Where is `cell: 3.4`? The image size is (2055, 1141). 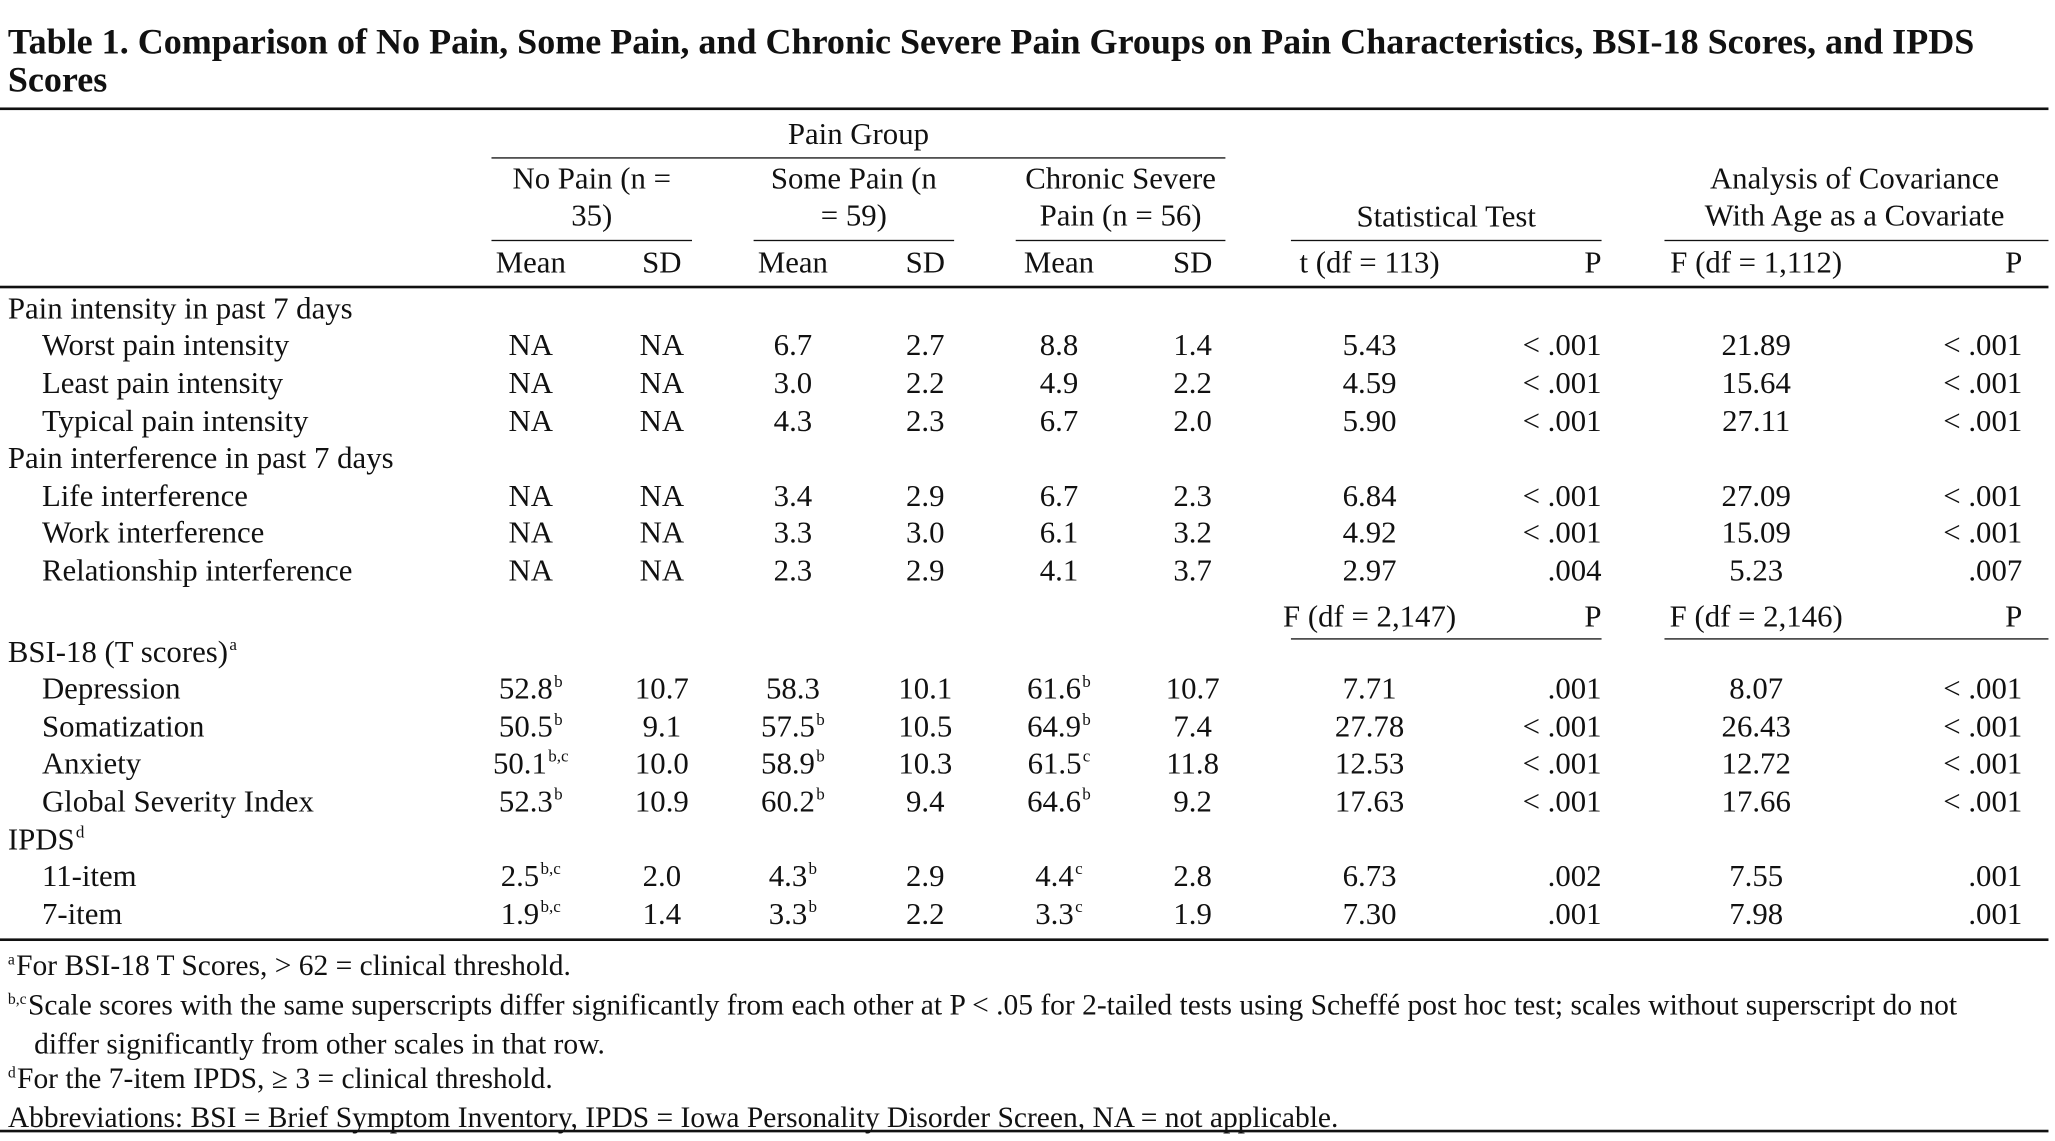 cell: 3.4 is located at coordinates (793, 496).